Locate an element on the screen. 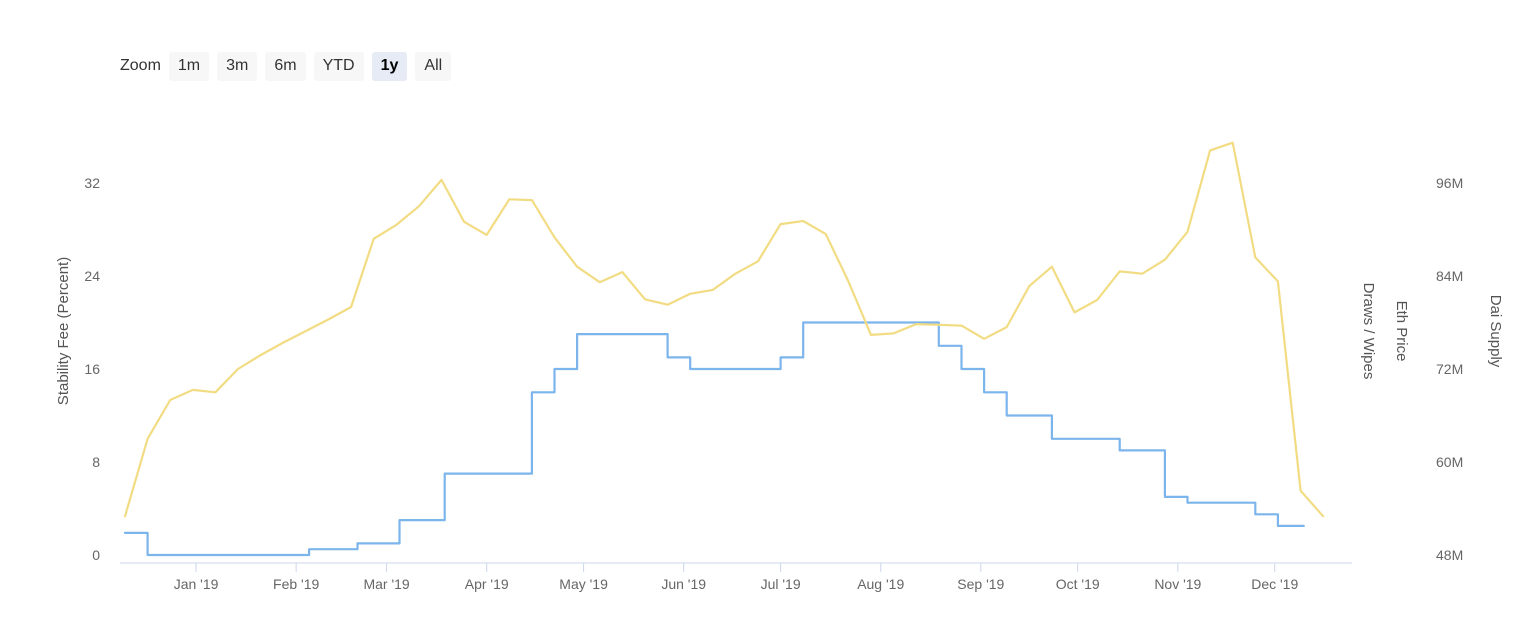  y-left-tick-label: 24 is located at coordinates (92, 276).